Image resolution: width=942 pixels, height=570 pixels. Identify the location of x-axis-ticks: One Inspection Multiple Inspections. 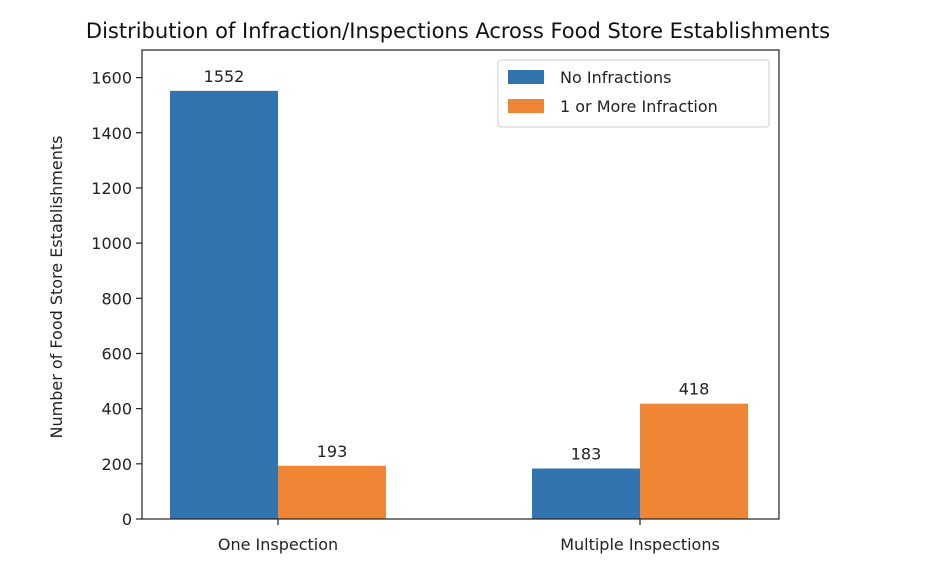
(469, 536).